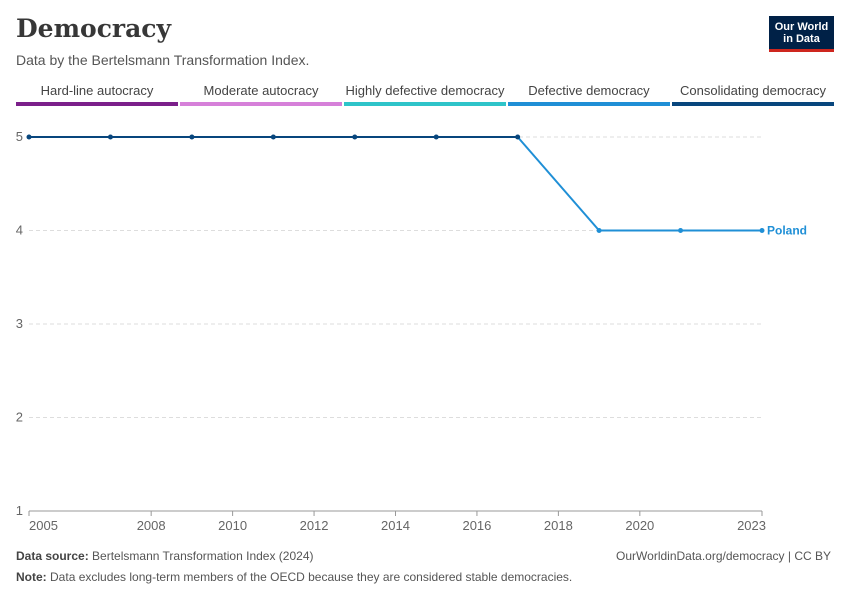 This screenshot has height=600, width=850. Describe the element at coordinates (558, 184) in the screenshot. I see `series-segment` at that location.